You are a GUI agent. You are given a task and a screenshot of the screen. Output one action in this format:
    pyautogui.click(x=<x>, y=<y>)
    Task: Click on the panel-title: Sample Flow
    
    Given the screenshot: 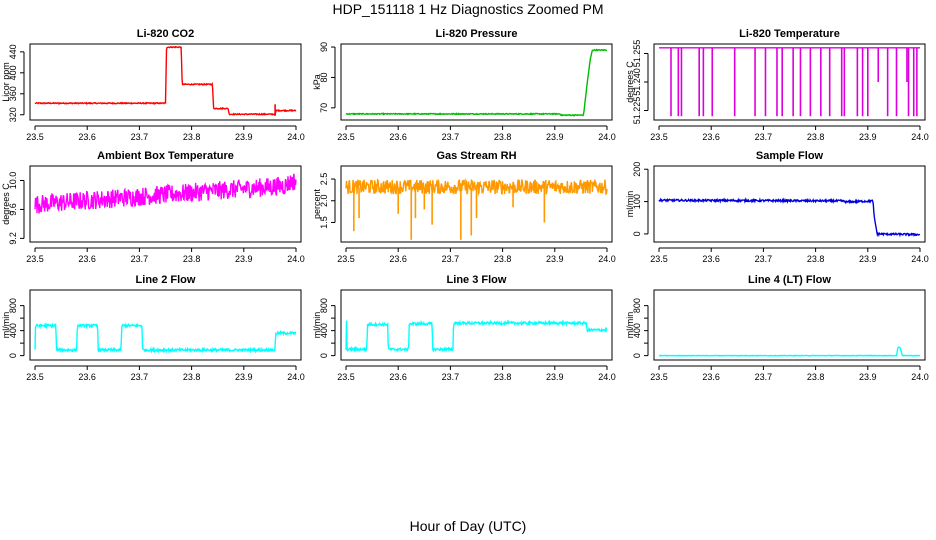 What is the action you would take?
    pyautogui.click(x=790, y=156)
    